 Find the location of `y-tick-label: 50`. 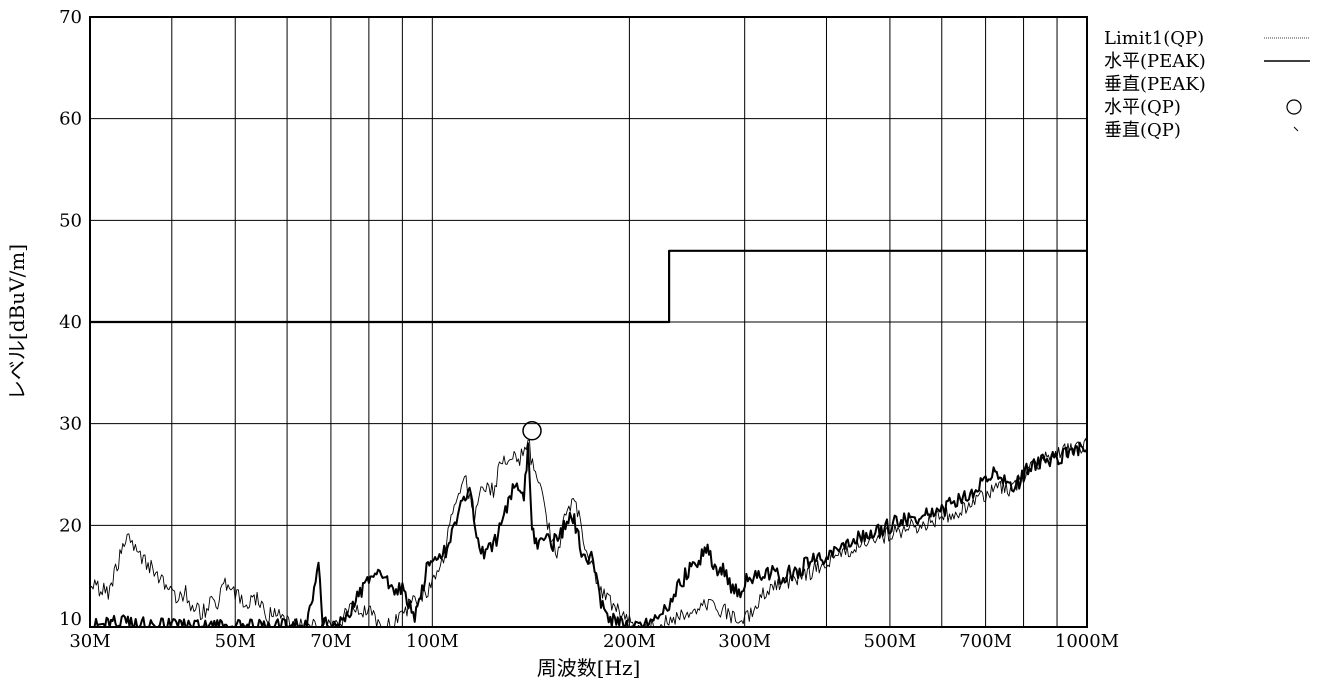

y-tick-label: 50 is located at coordinates (70, 220).